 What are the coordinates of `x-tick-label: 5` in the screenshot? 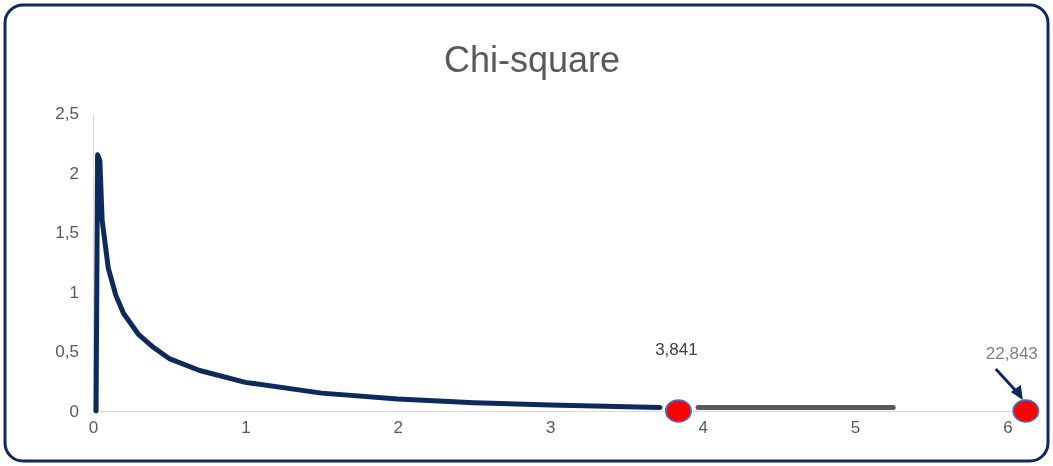 It's located at (855, 428).